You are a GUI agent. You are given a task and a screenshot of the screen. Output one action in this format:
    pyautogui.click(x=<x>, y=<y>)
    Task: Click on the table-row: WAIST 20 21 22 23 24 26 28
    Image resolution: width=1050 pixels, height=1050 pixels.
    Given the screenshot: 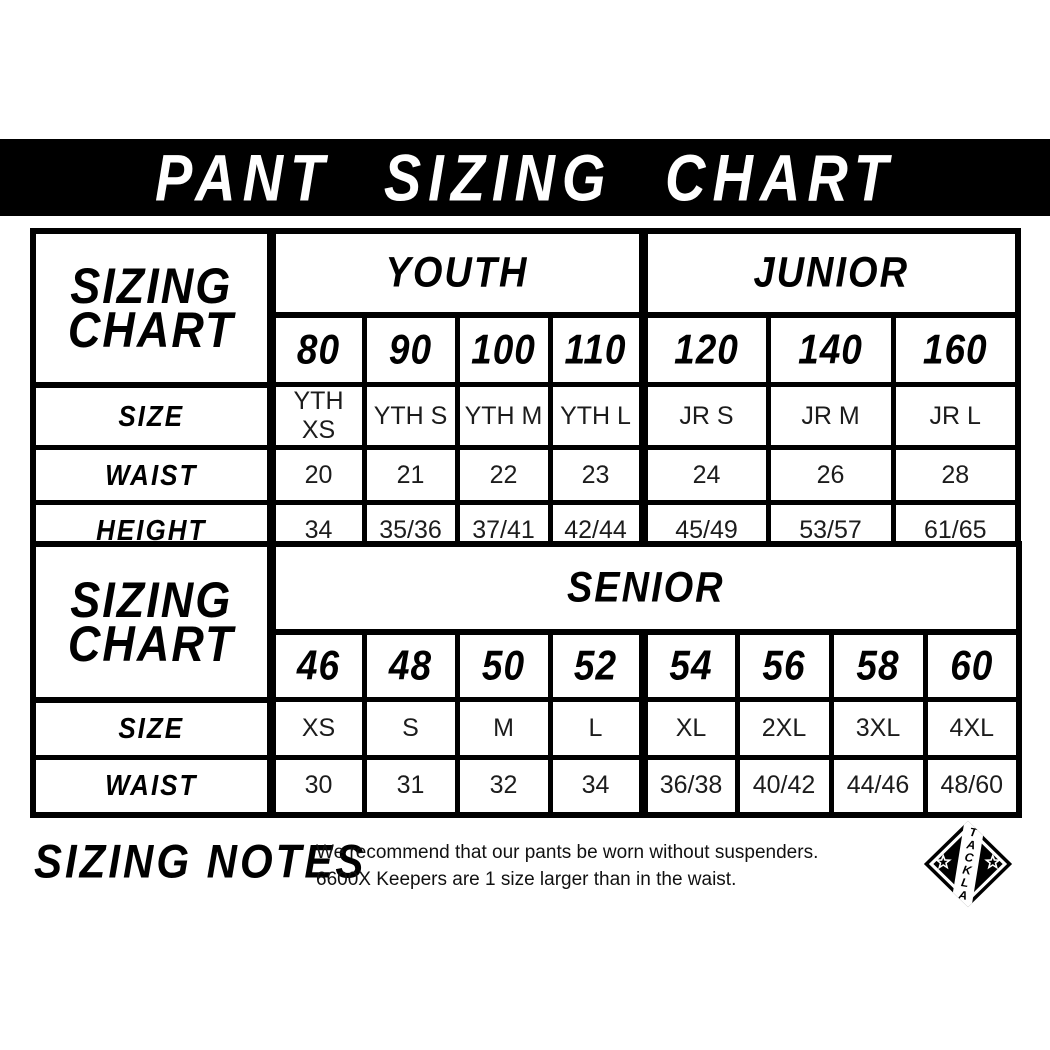 What is the action you would take?
    pyautogui.click(x=525, y=475)
    